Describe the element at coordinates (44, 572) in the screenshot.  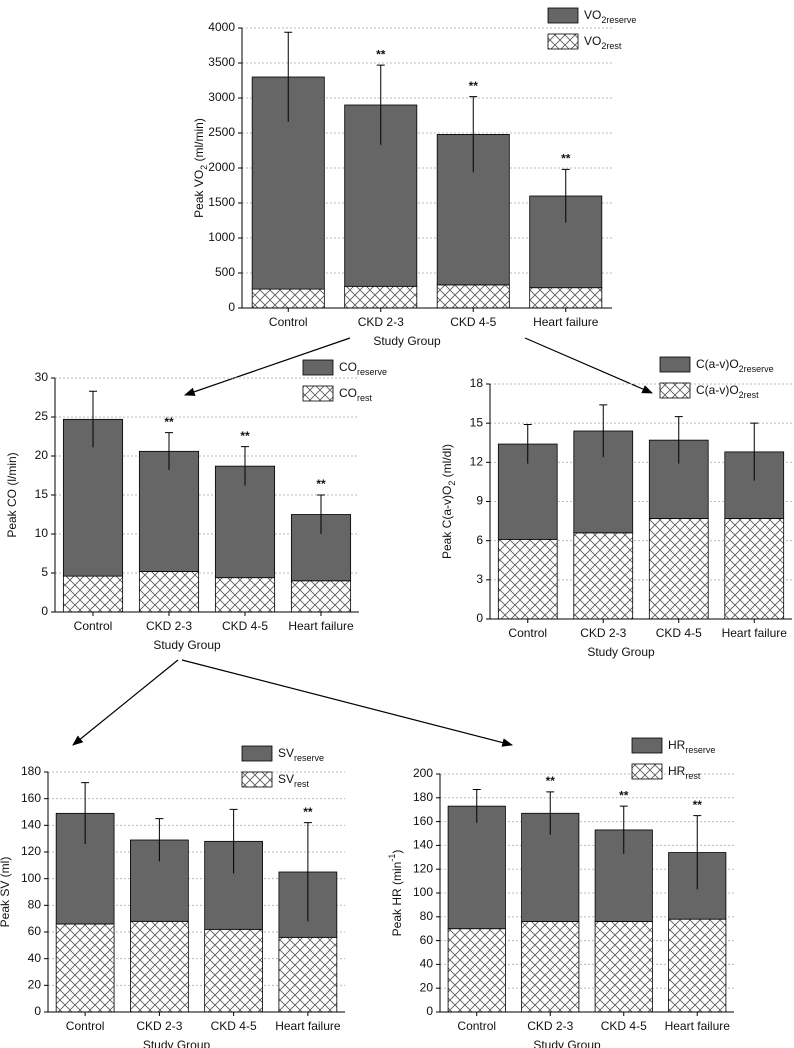
I see `y-tick-label: 5` at that location.